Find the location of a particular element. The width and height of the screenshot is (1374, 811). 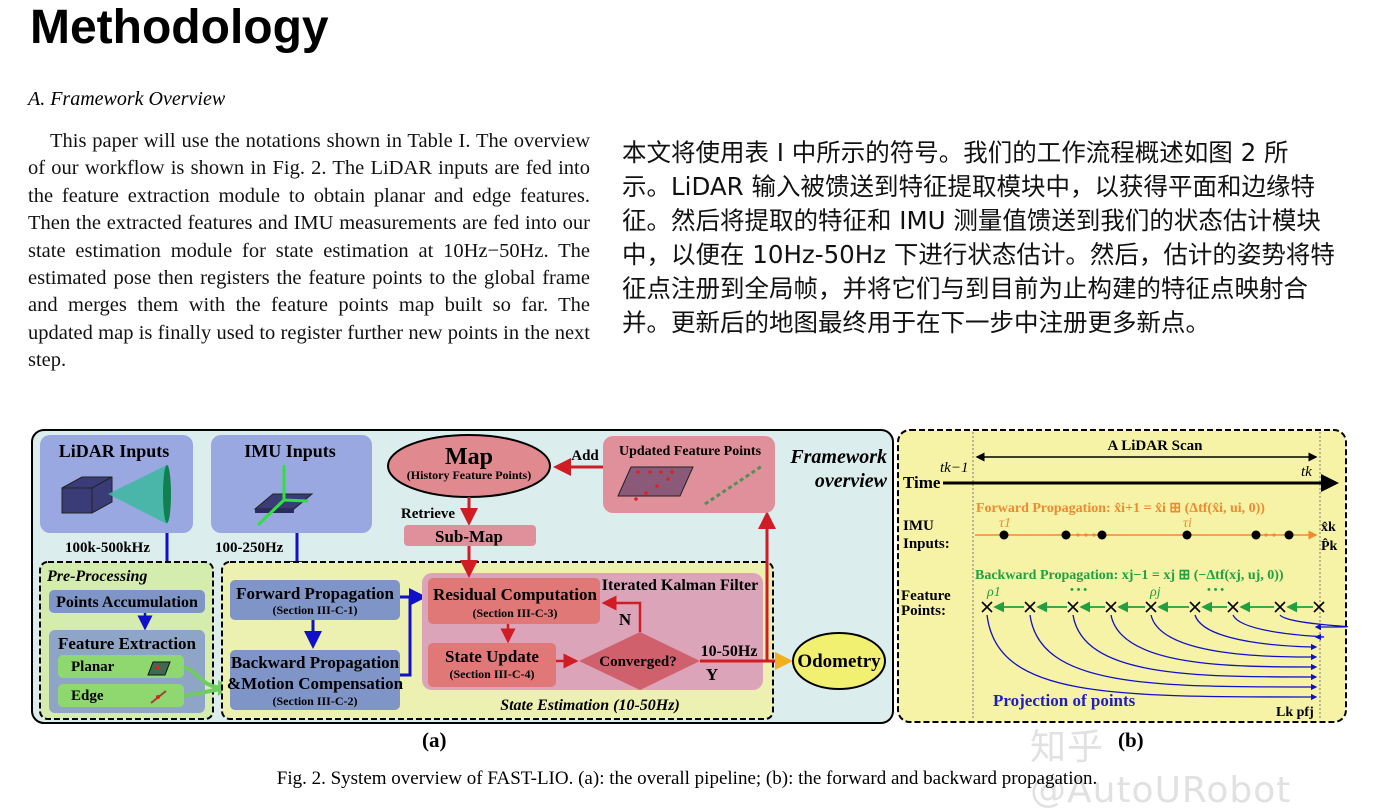

svg-text: Sub-Map is located at coordinates (469, 536).